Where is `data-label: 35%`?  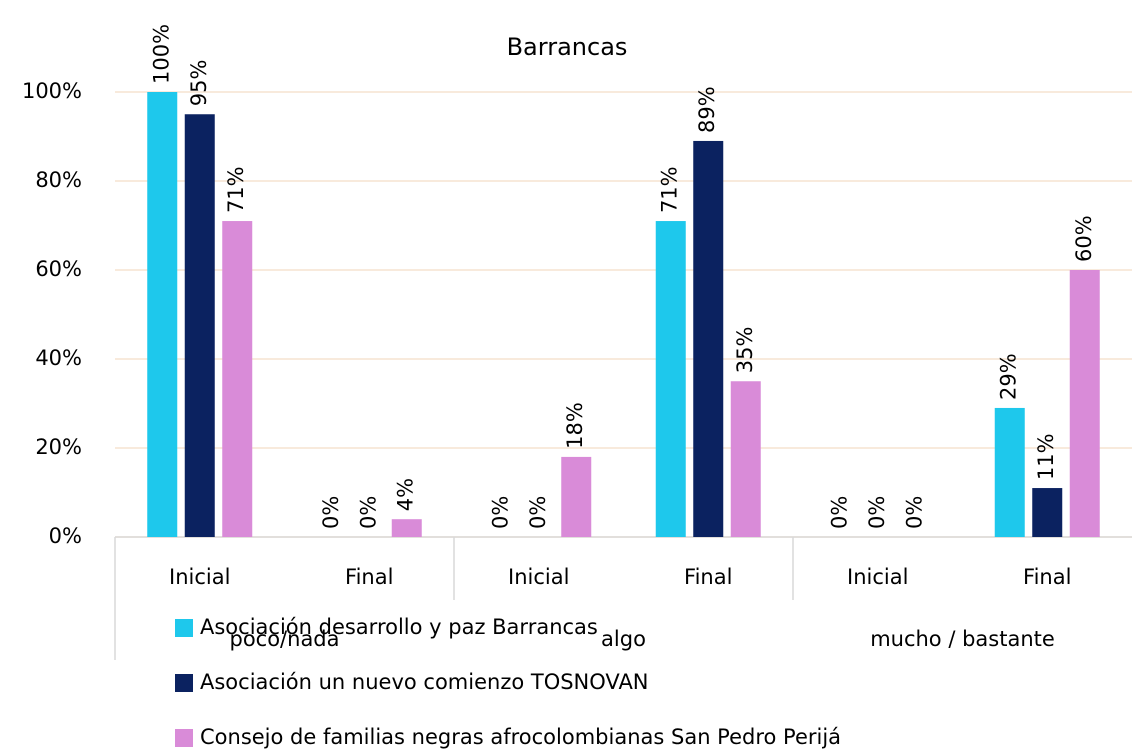
data-label: 35% is located at coordinates (745, 350).